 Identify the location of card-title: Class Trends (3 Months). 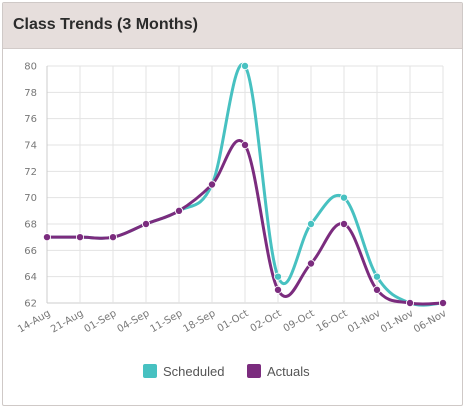
(105, 24).